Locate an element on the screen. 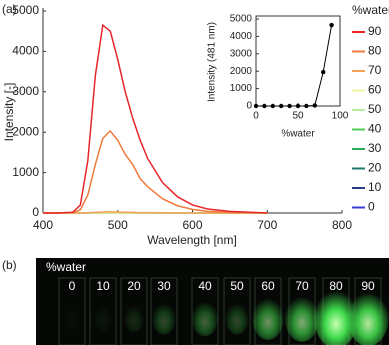  x-tick-label: 50 is located at coordinates (298, 116).